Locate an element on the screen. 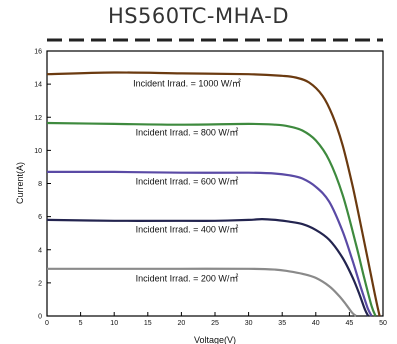 This screenshot has height=344, width=397. x-tick-label: 20 is located at coordinates (182, 323).